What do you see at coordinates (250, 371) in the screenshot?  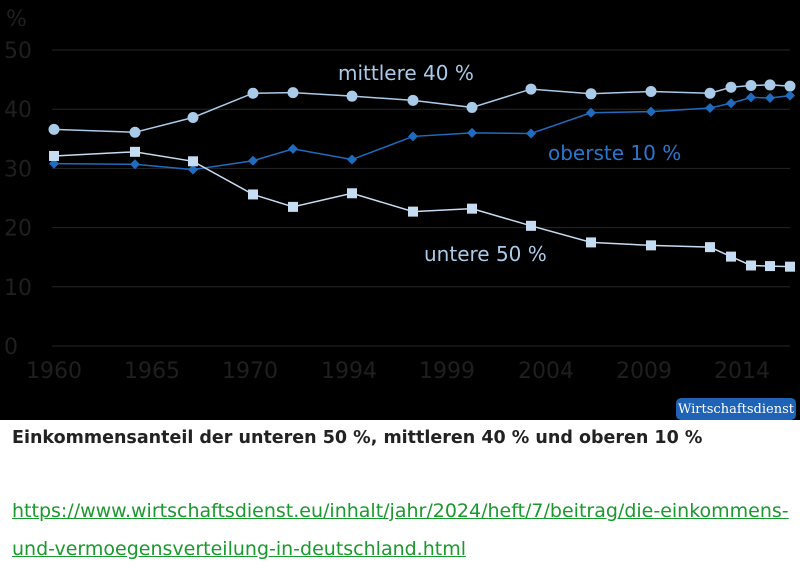 I see `x-tick-label: 1970` at bounding box center [250, 371].